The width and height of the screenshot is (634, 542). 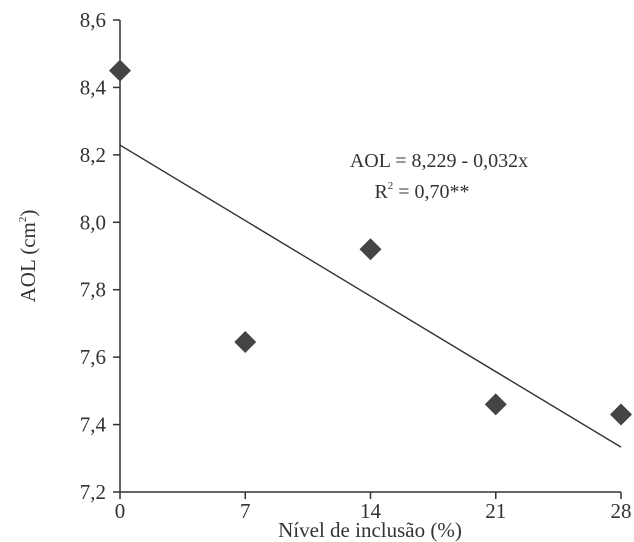 What do you see at coordinates (495, 511) in the screenshot?
I see `x-tick-label: 21` at bounding box center [495, 511].